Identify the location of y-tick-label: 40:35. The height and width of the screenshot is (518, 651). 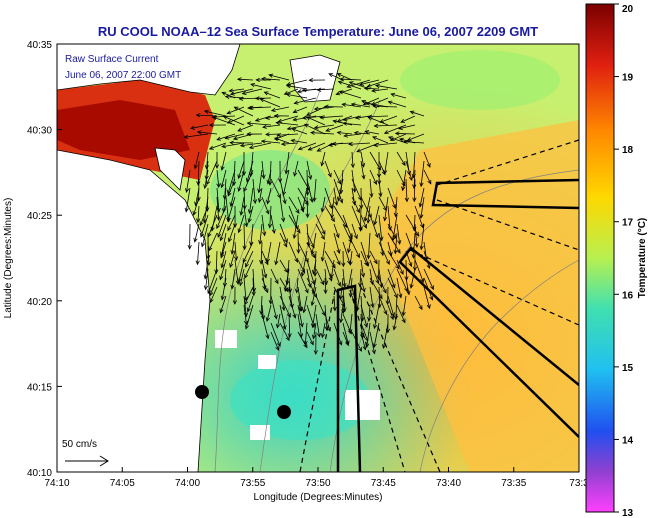
(39, 45).